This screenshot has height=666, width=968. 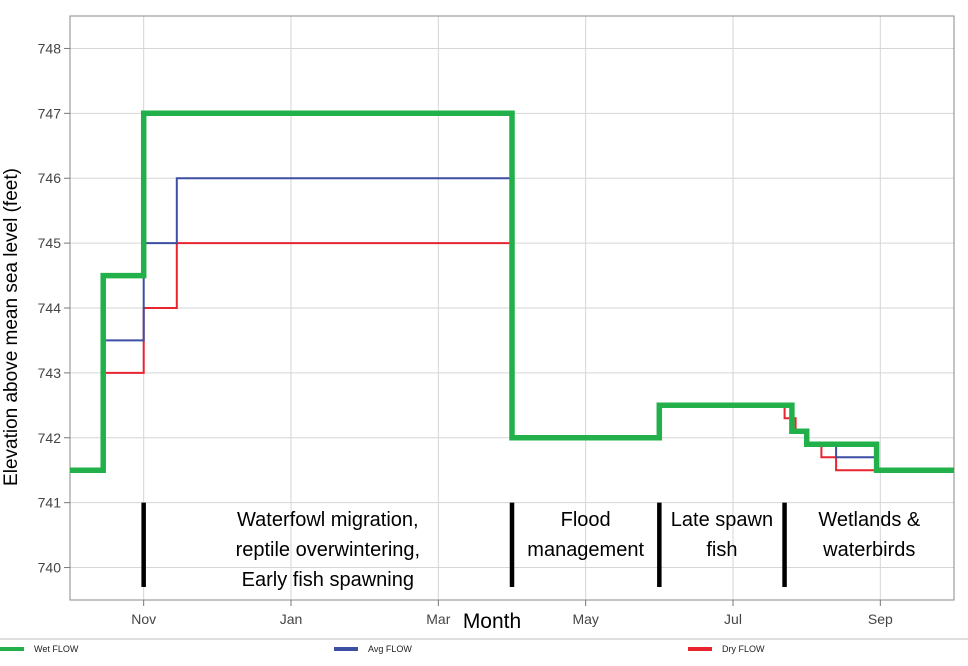 I want to click on legend: Wet FLOW Avg FLOW Dry FLOW, so click(x=382, y=649).